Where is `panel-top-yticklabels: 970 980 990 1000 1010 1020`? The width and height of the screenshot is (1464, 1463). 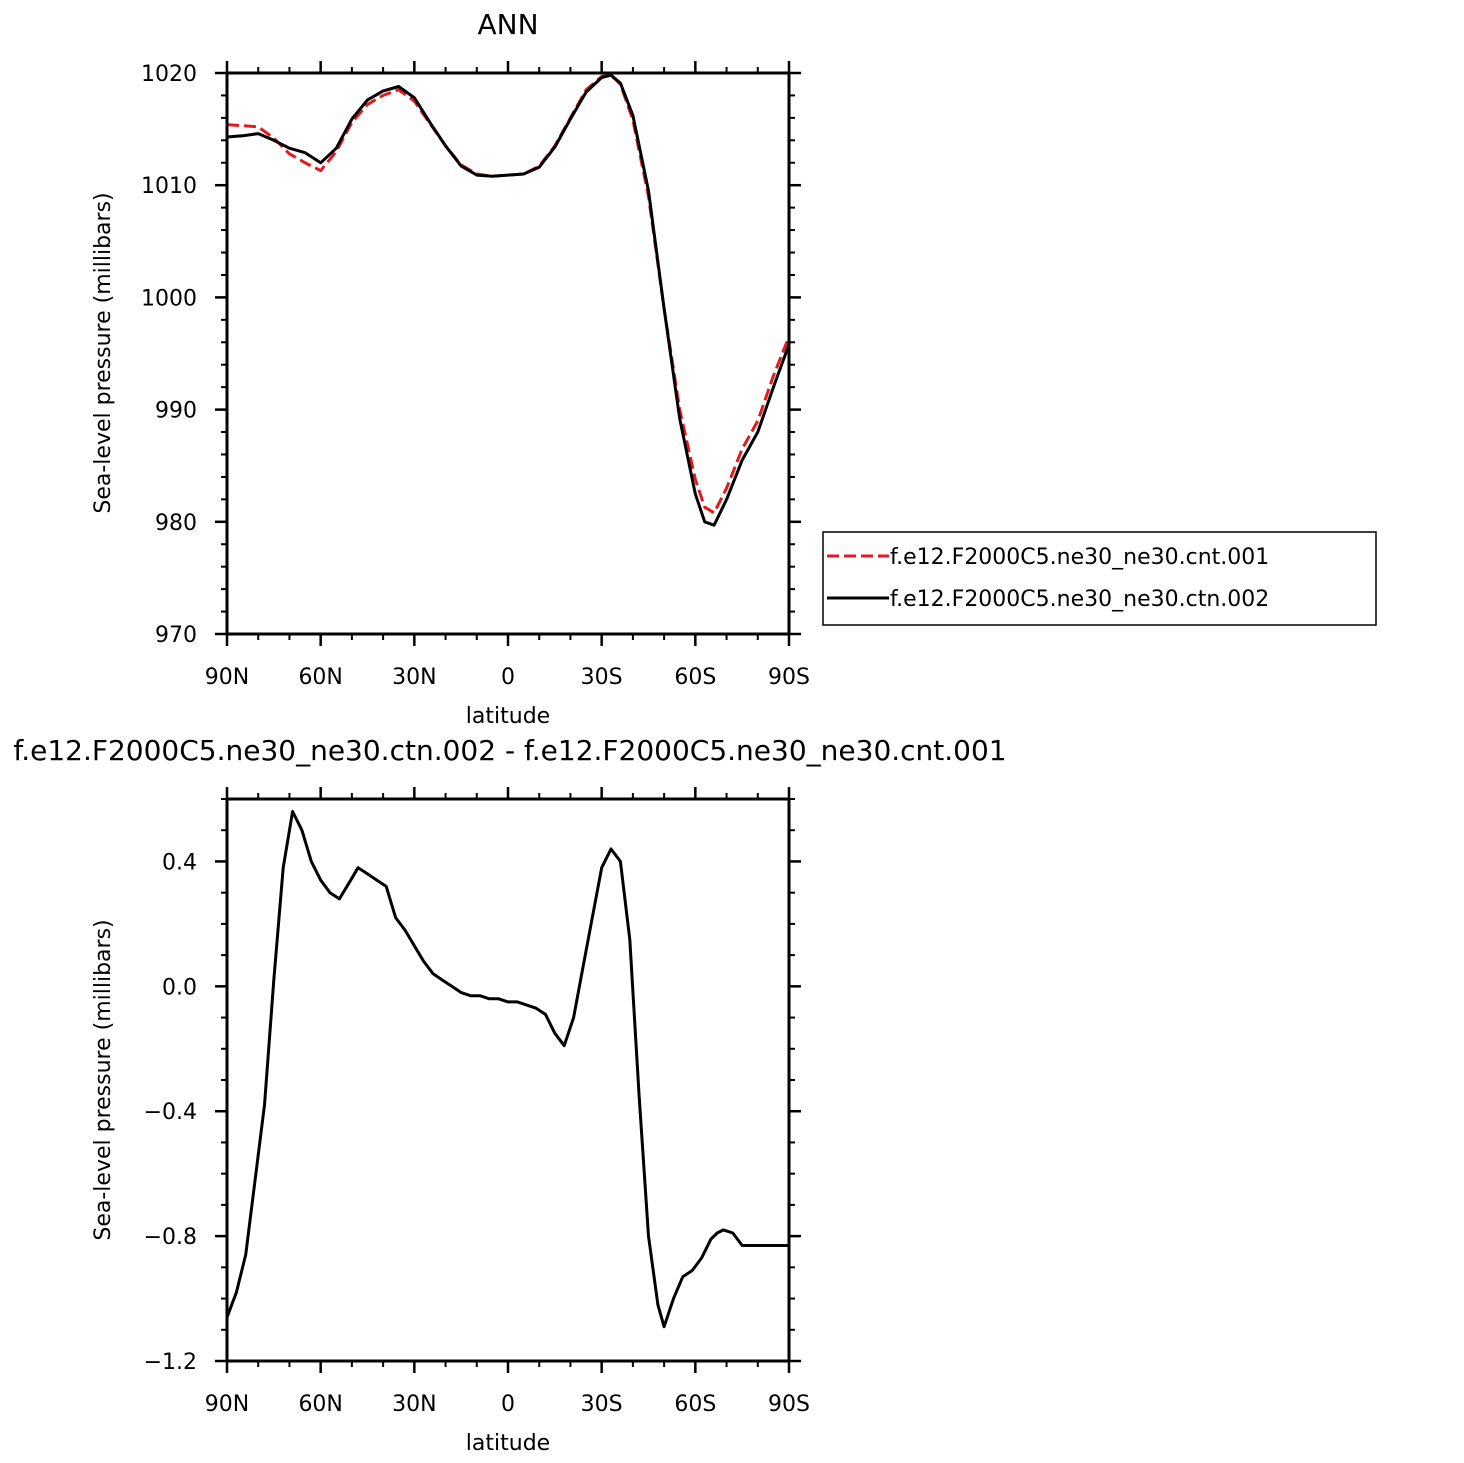 panel-top-yticklabels: 970 980 990 1000 1010 1020 is located at coordinates (169, 355).